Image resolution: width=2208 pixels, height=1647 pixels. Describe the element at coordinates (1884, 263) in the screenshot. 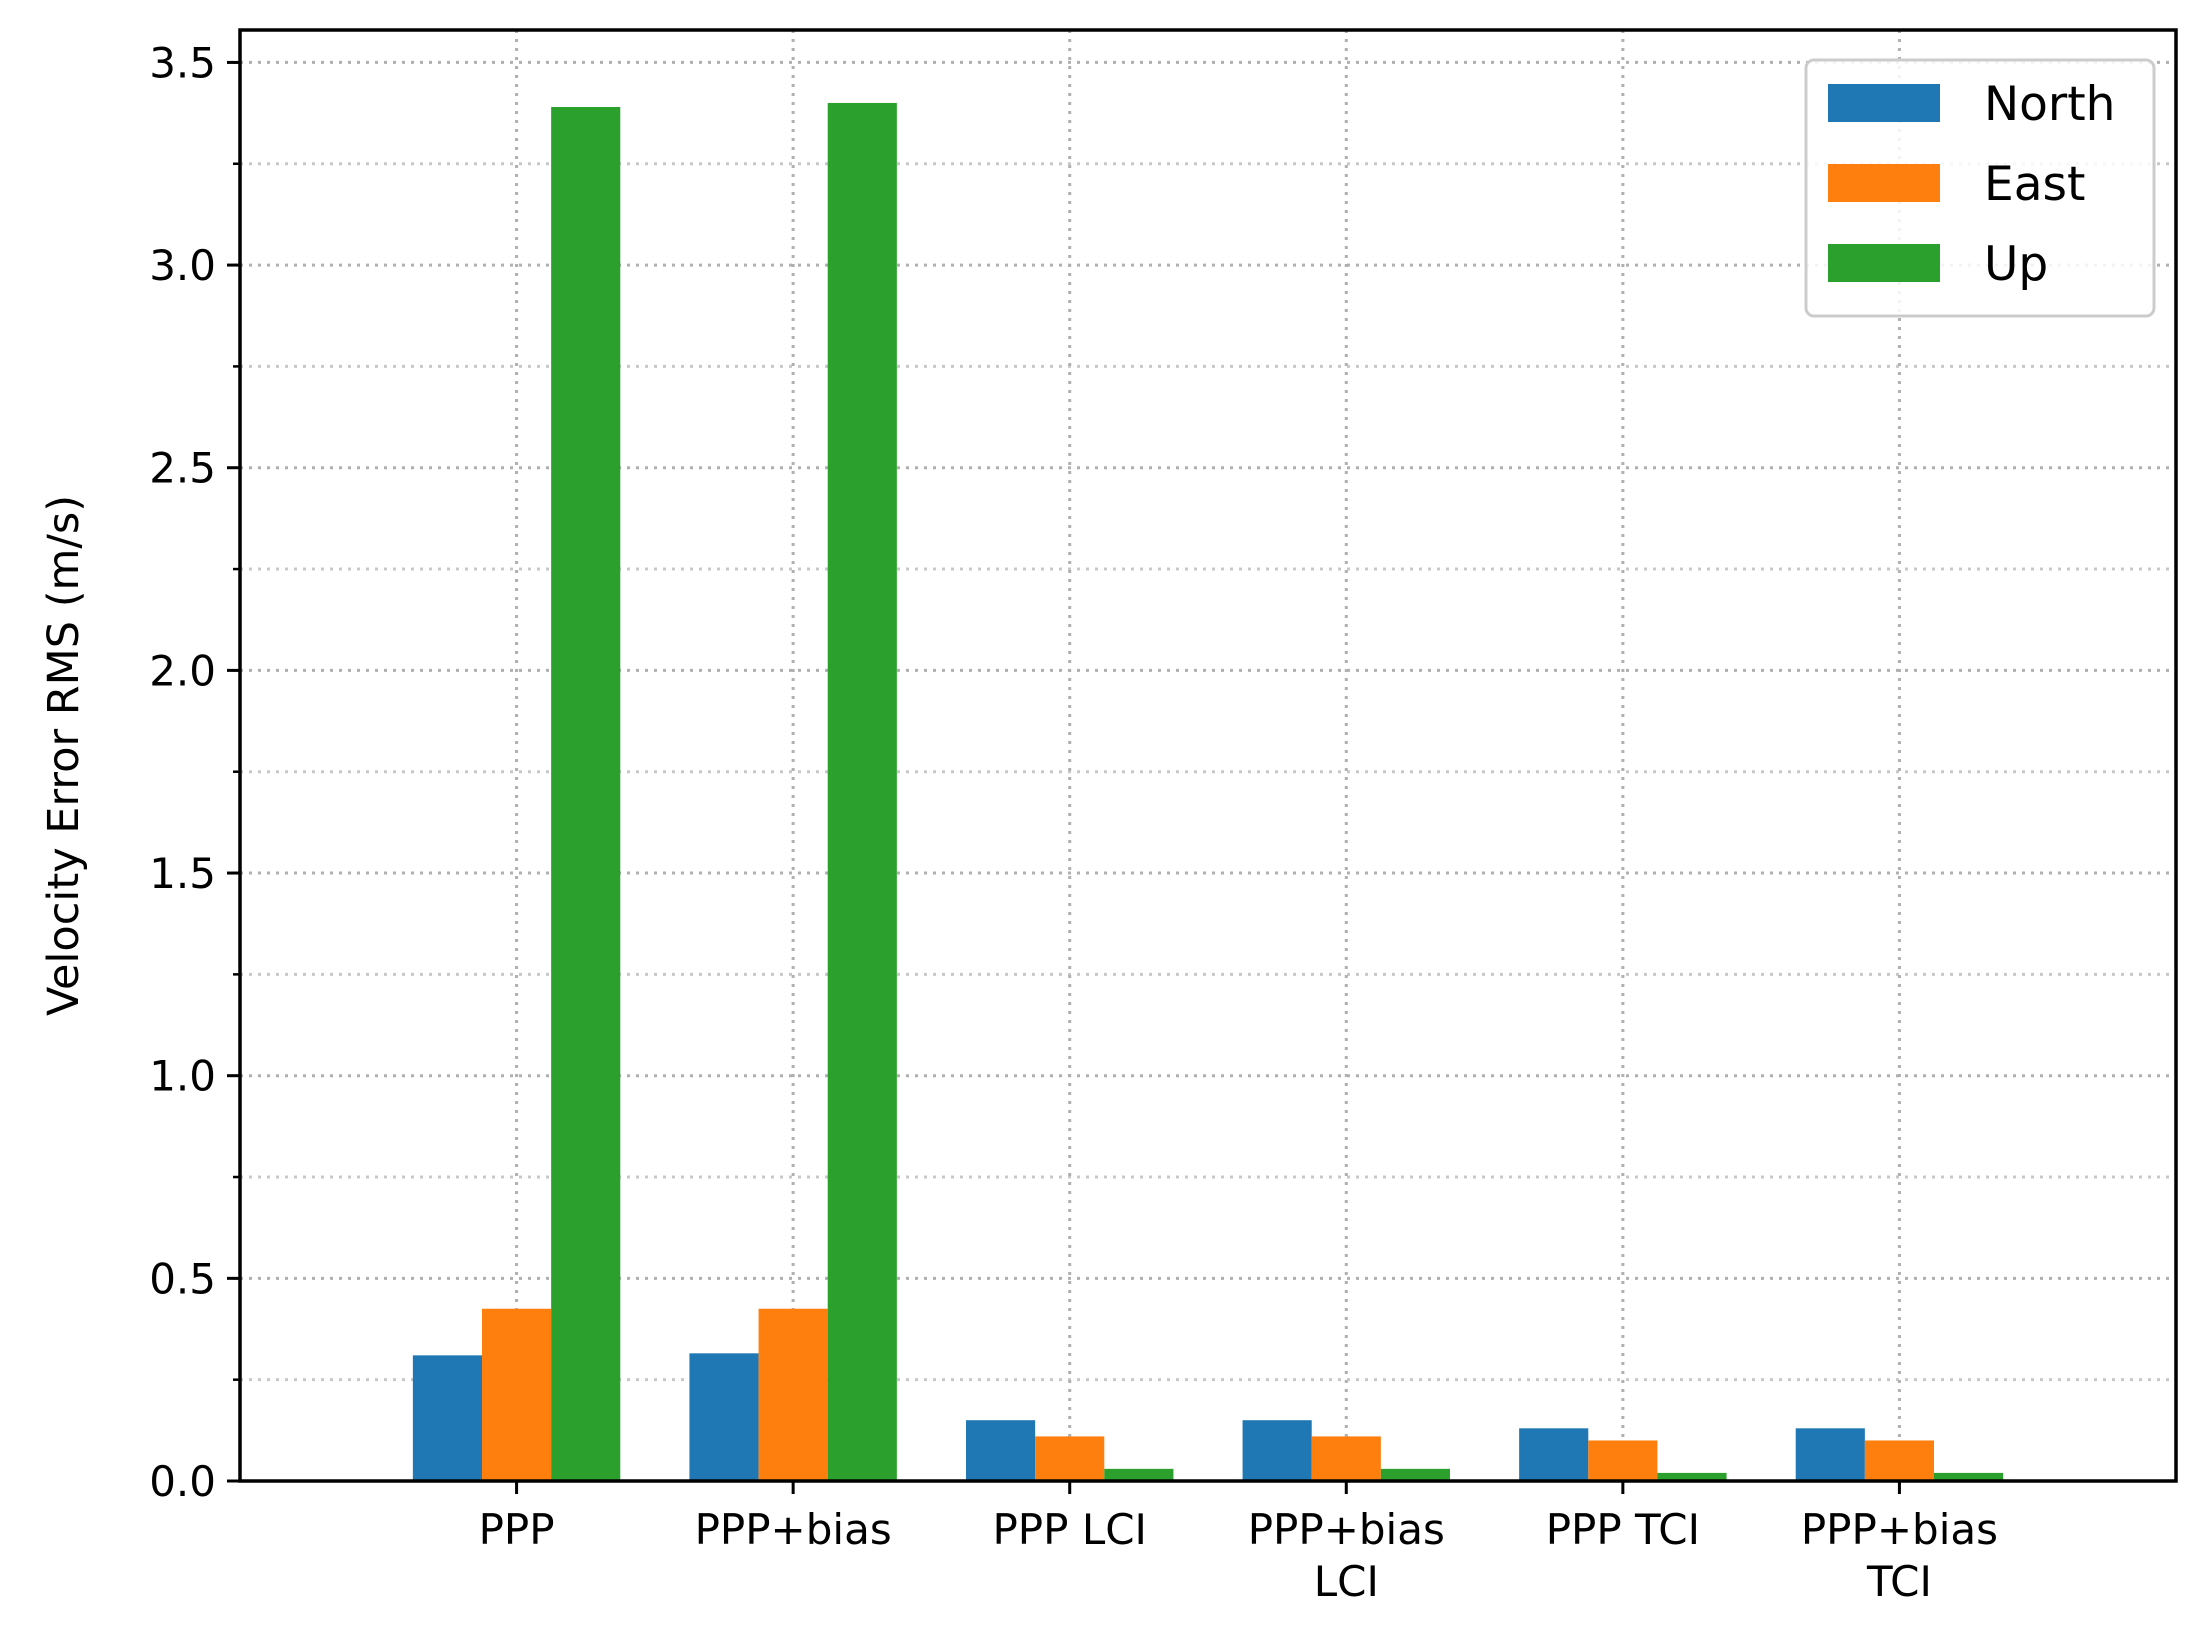

I see `legend-swatch-up` at that location.